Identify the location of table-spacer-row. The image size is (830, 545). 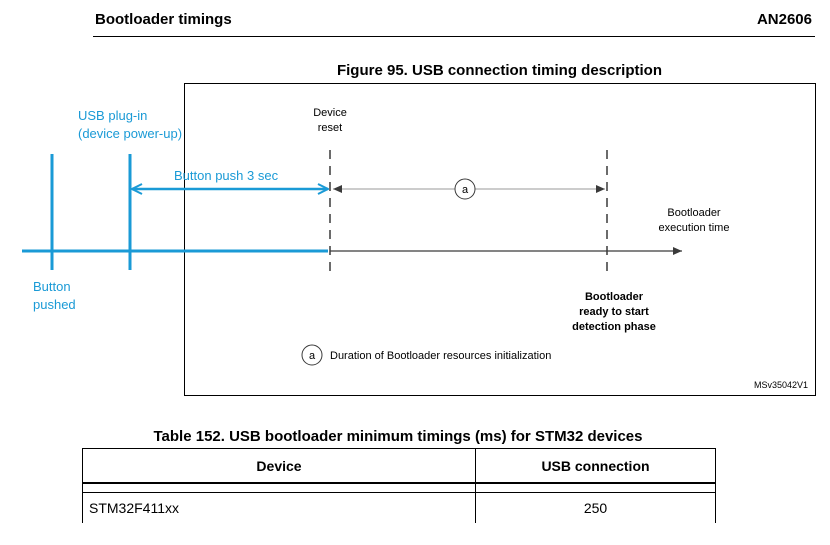
(399, 488).